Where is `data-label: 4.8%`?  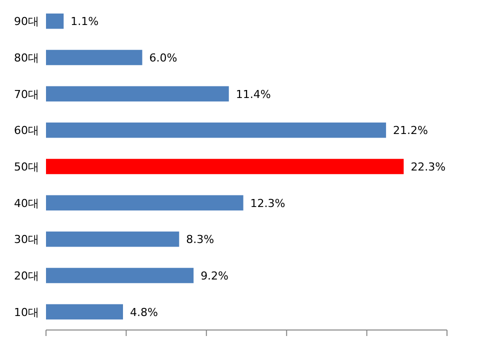 data-label: 4.8% is located at coordinates (144, 312).